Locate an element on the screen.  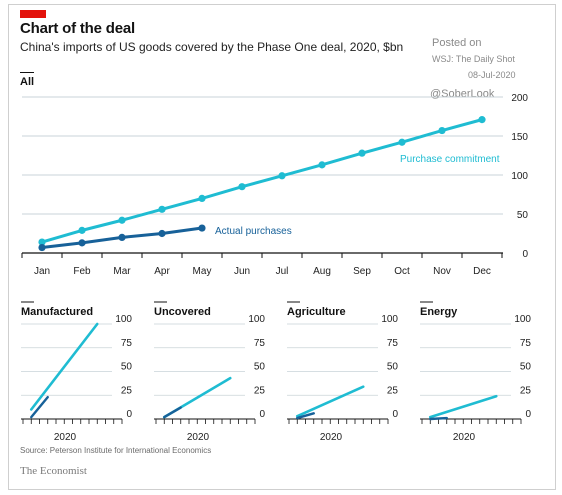
main-xtick-aug: Aug is located at coordinates (322, 271).